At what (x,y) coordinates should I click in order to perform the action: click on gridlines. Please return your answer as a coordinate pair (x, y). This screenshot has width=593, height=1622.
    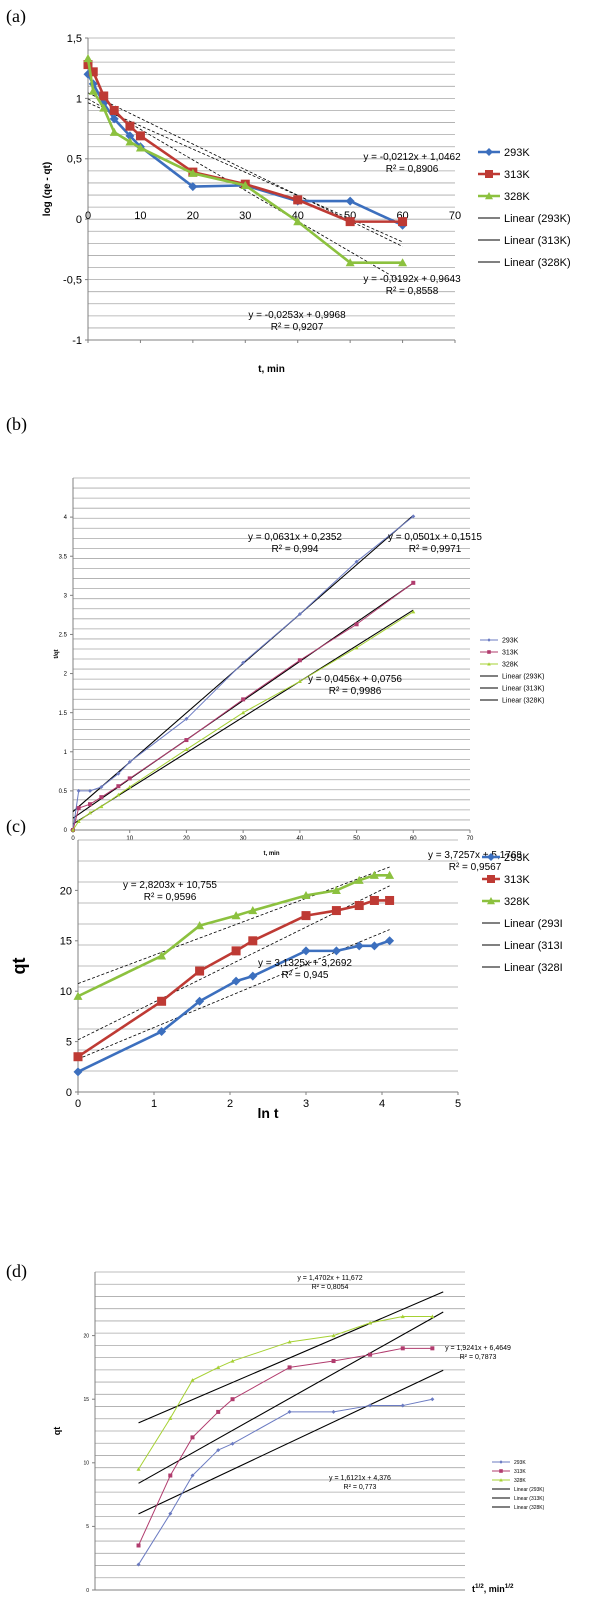
    Looking at the image, I should click on (268, 966).